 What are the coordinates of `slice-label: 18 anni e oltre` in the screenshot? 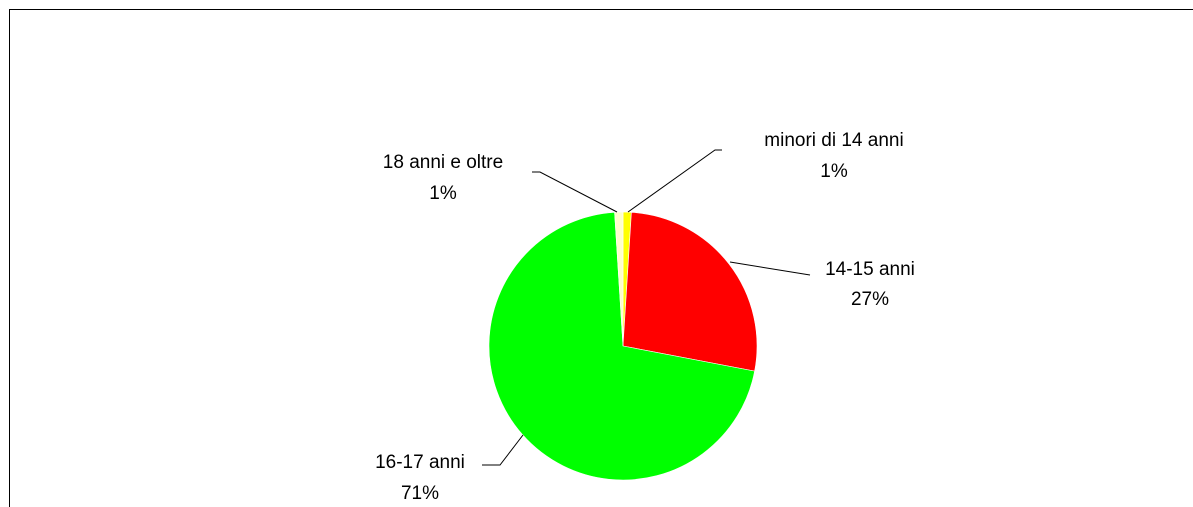 It's located at (443, 162).